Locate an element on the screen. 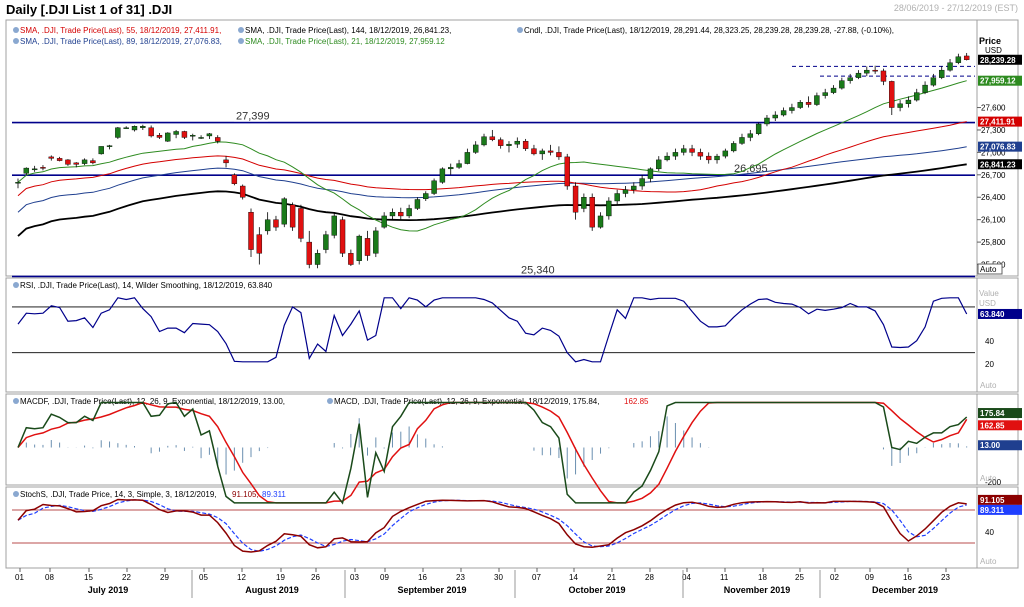 Image resolution: width=1024 pixels, height=607 pixels. rsi-current-value: 63.840 is located at coordinates (992, 314).